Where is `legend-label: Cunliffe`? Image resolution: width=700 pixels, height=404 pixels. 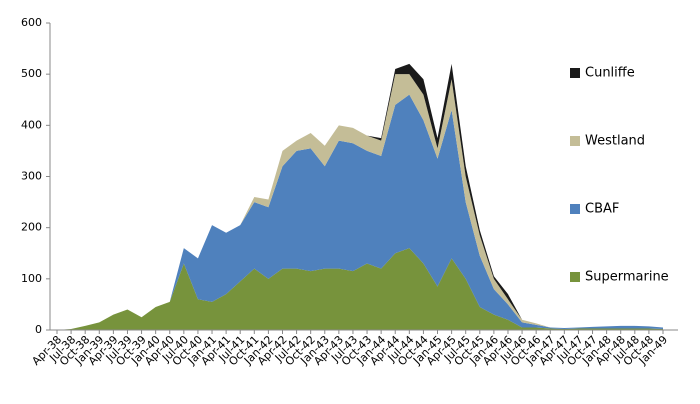
legend-label: Cunliffe is located at coordinates (610, 73).